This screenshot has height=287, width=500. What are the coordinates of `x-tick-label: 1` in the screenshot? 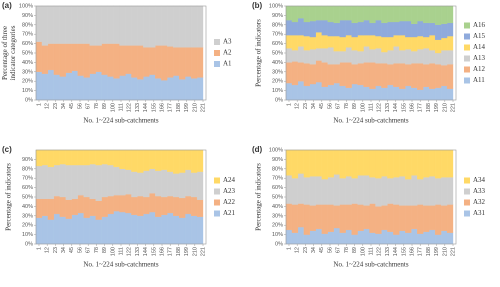 It's located at (39, 248).